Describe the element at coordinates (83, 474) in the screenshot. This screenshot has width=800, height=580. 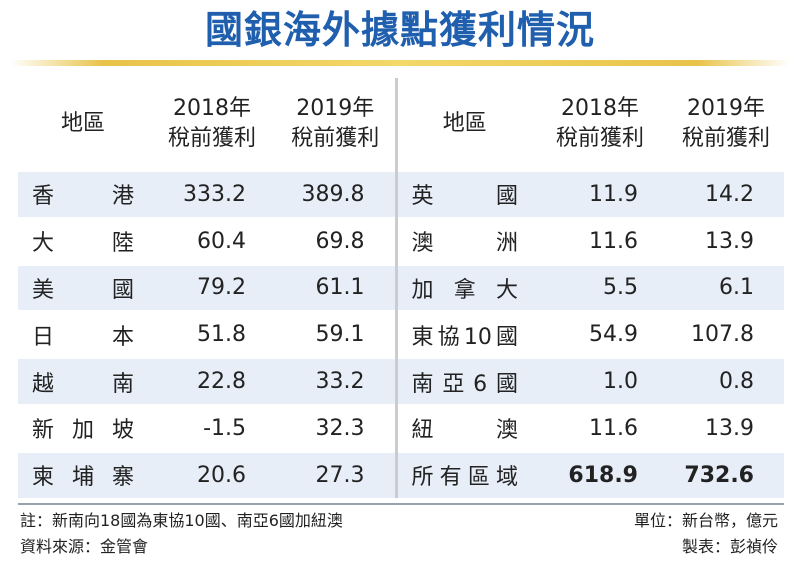
I see `region-cell: 柬埔寨` at that location.